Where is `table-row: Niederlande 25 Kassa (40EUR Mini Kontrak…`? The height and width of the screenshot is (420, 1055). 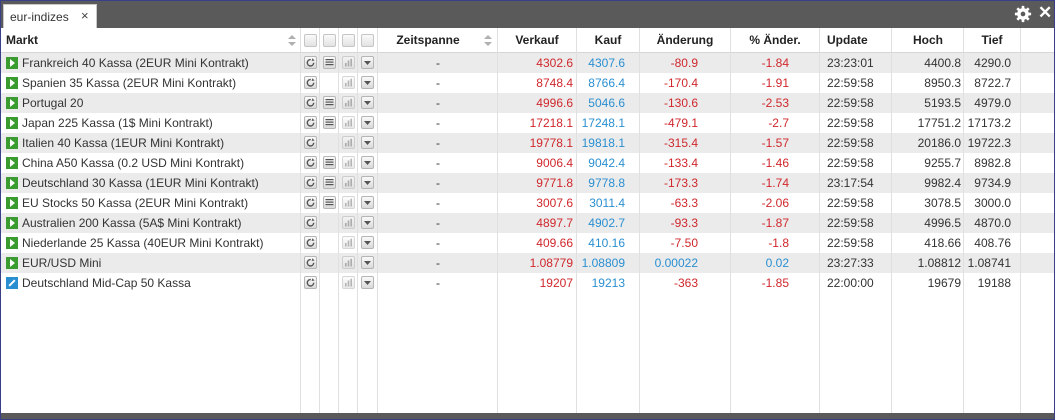
table-row: Niederlande 25 Kassa (40EUR Mini Kontrak… is located at coordinates (527, 243).